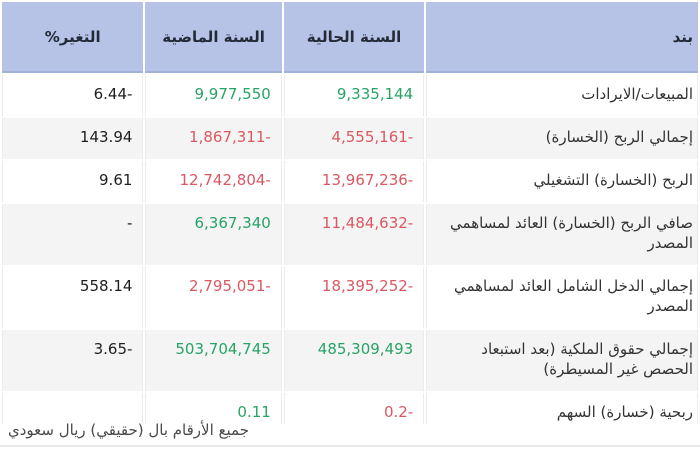 The image size is (700, 450). Describe the element at coordinates (354, 408) in the screenshot. I see `current-year-value: 0.2-` at that location.